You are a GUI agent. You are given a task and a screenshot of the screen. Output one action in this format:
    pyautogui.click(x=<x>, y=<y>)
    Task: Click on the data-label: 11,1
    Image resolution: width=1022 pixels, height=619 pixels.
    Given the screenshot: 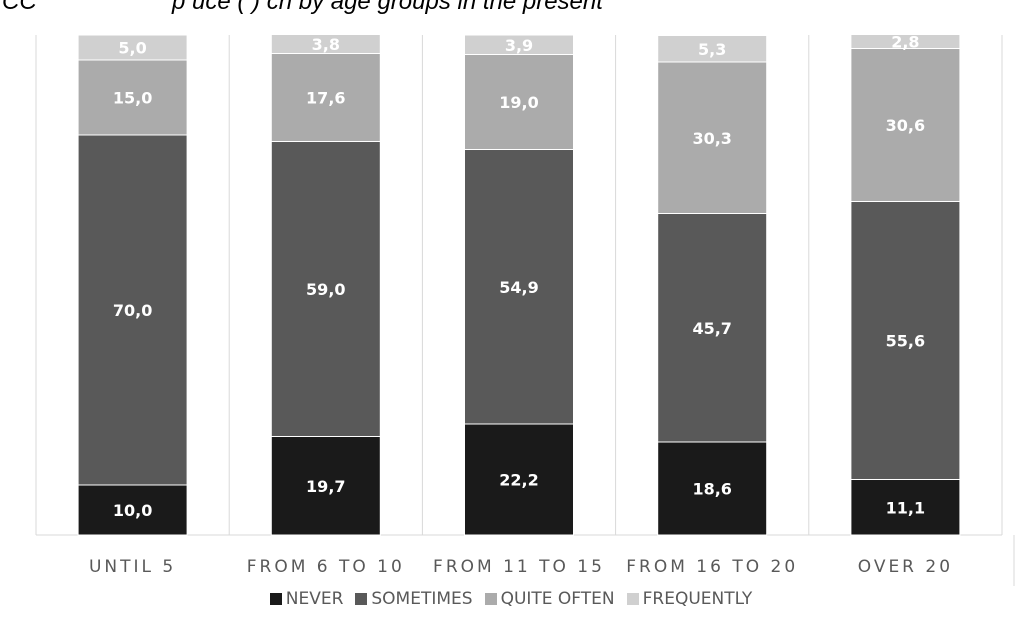 What is the action you would take?
    pyautogui.click(x=905, y=507)
    